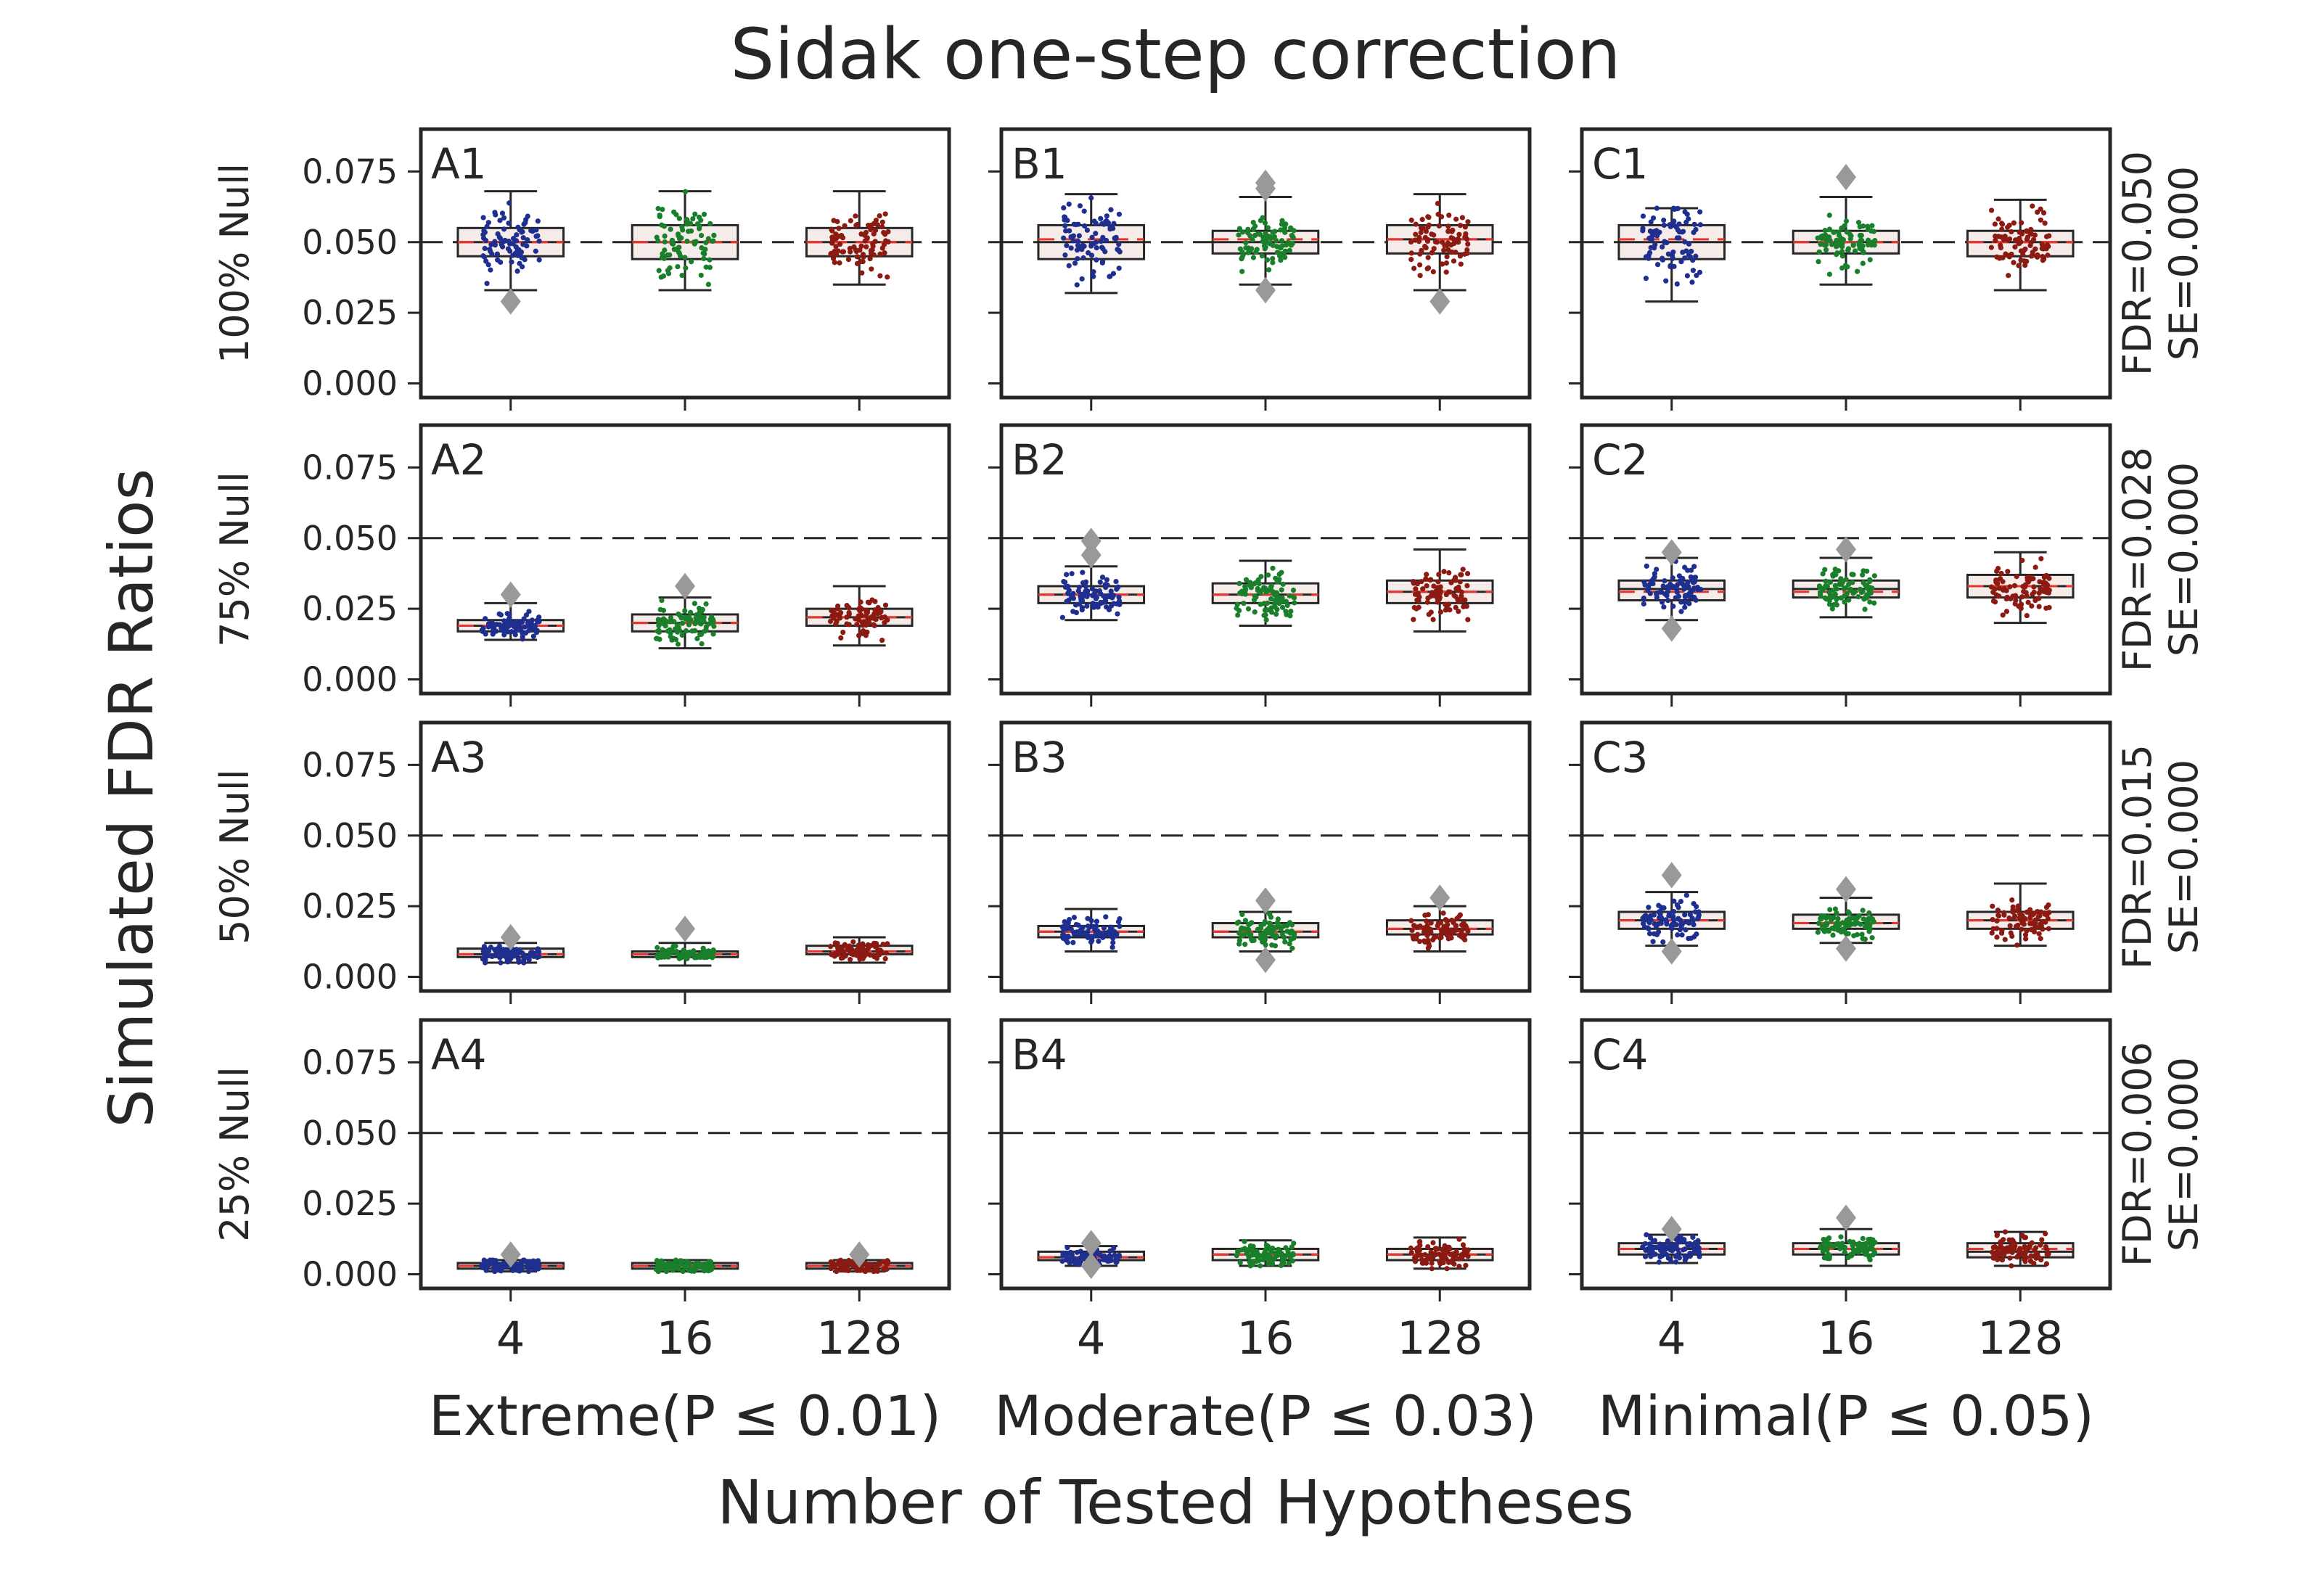  What do you see at coordinates (1039, 460) in the screenshot?
I see `panel-label: B2` at bounding box center [1039, 460].